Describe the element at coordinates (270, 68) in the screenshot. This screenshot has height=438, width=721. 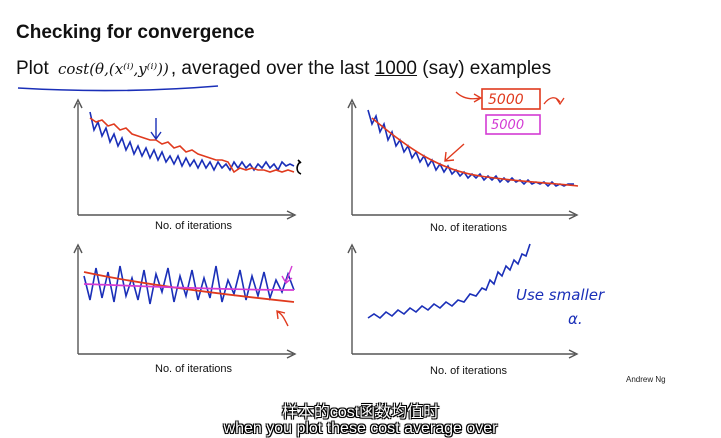
I see `subtitle-middle: , averaged over the last` at that location.